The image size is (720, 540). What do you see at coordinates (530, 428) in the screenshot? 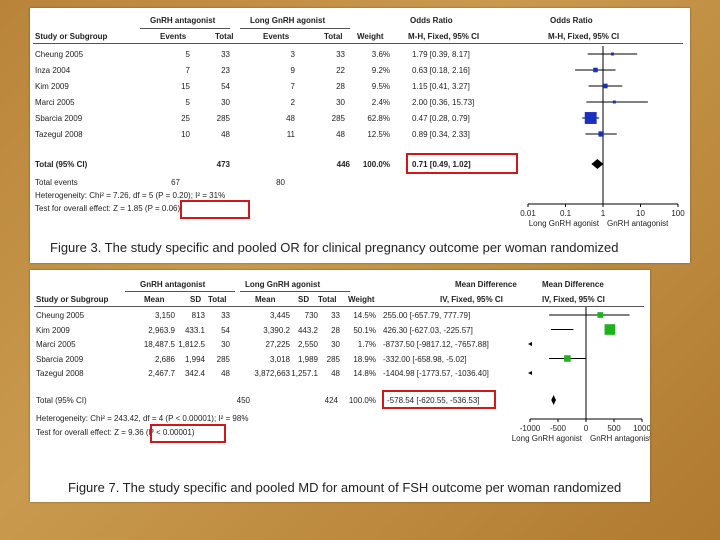
I see `x-tick-label: -1000` at bounding box center [530, 428].